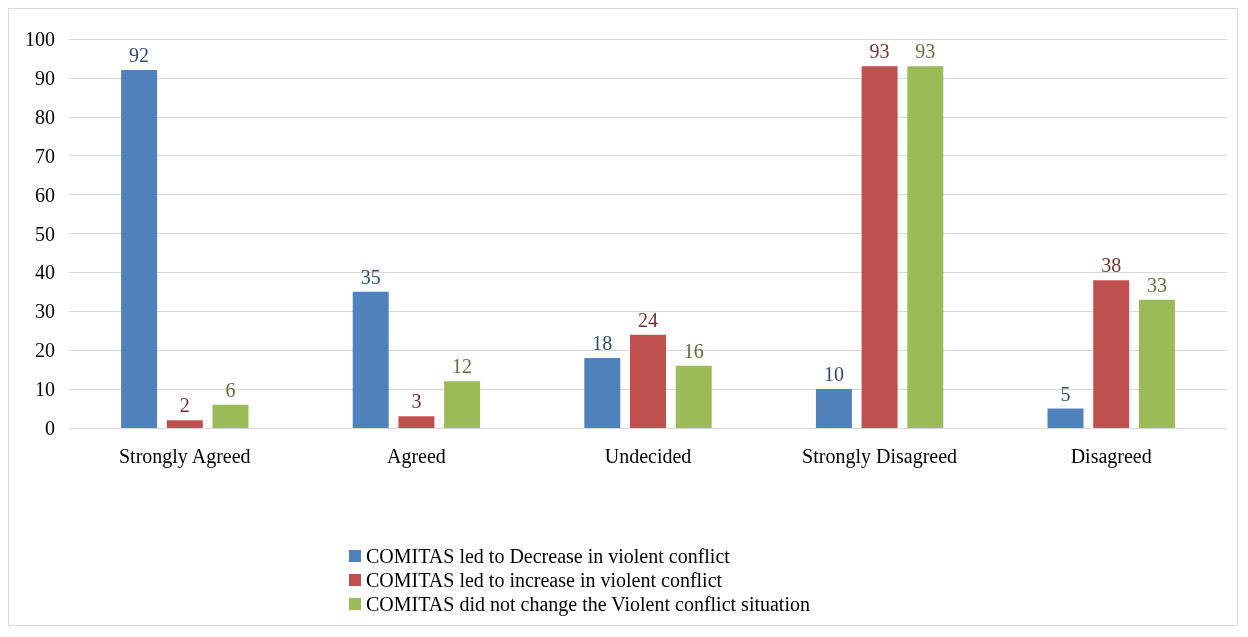 The image size is (1248, 637). What do you see at coordinates (45, 77) in the screenshot?
I see `y-tick-label: 90` at bounding box center [45, 77].